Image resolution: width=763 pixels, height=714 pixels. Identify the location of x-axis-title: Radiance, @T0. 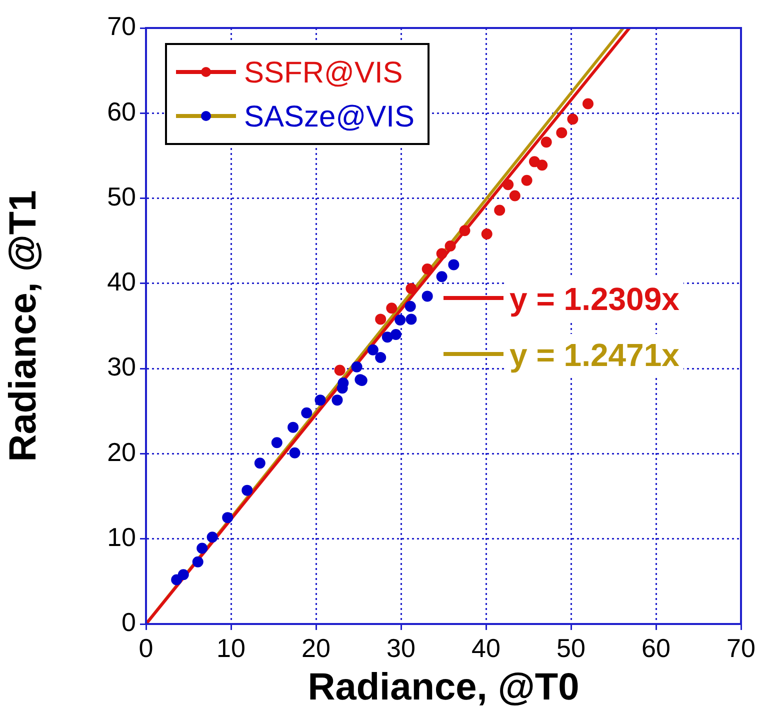
(444, 687).